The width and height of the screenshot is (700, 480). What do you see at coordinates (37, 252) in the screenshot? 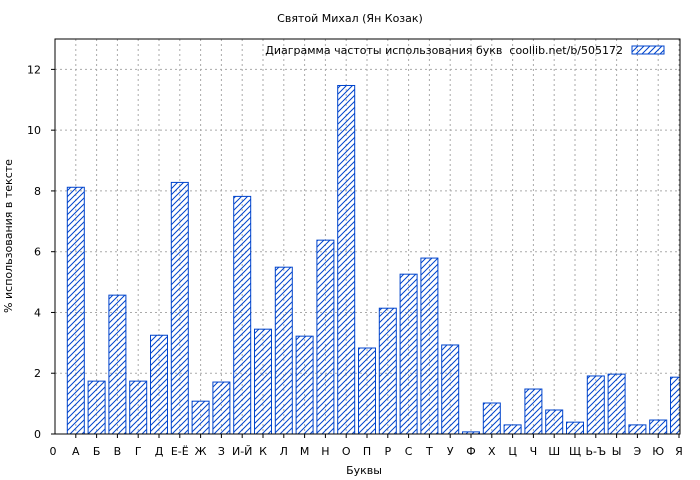
I see `y-tick-label: 6` at bounding box center [37, 252].